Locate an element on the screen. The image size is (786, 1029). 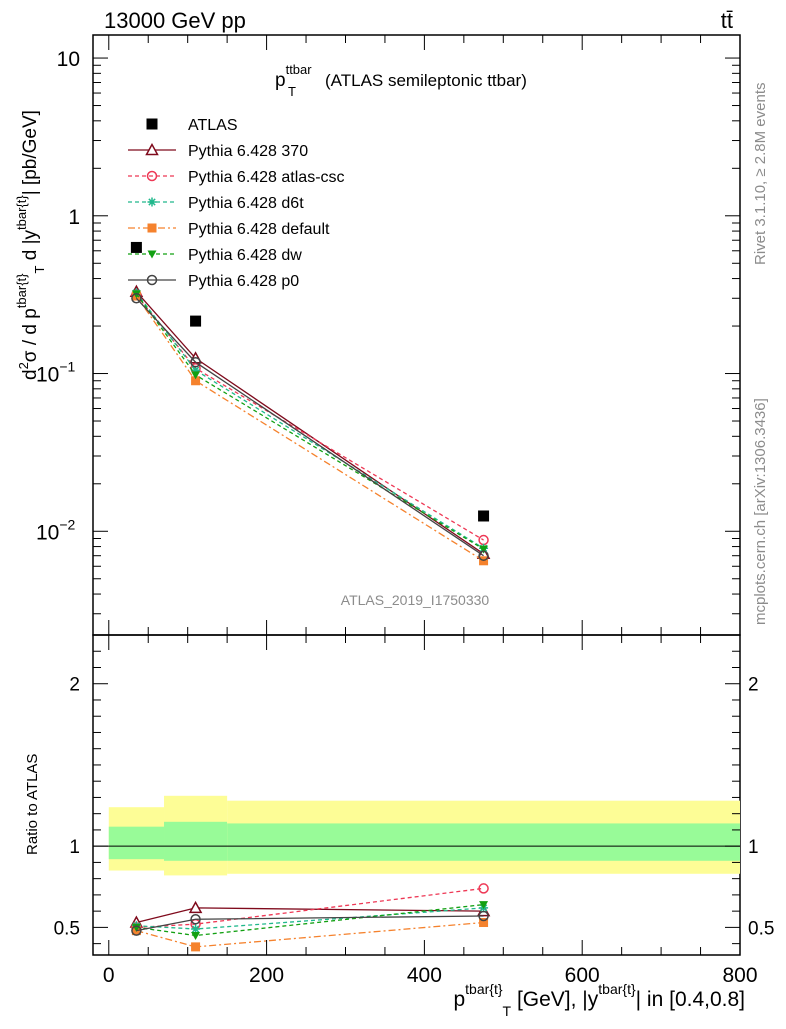
ratio-y-tick-label: 0.5 is located at coordinates (67, 928).